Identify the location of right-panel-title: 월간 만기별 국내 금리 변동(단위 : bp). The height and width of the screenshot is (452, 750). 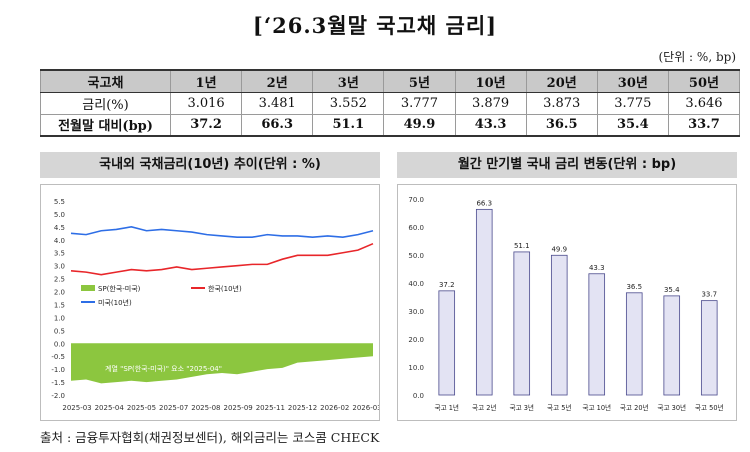
(567, 165).